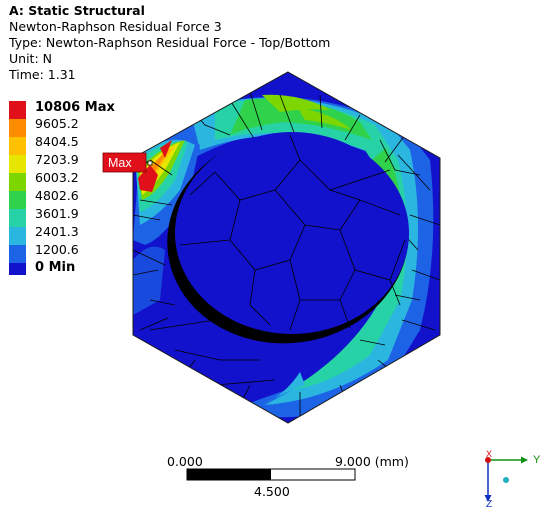  What do you see at coordinates (115, 26) in the screenshot?
I see `result-name: Newton-Raphson Residual Force 3` at bounding box center [115, 26].